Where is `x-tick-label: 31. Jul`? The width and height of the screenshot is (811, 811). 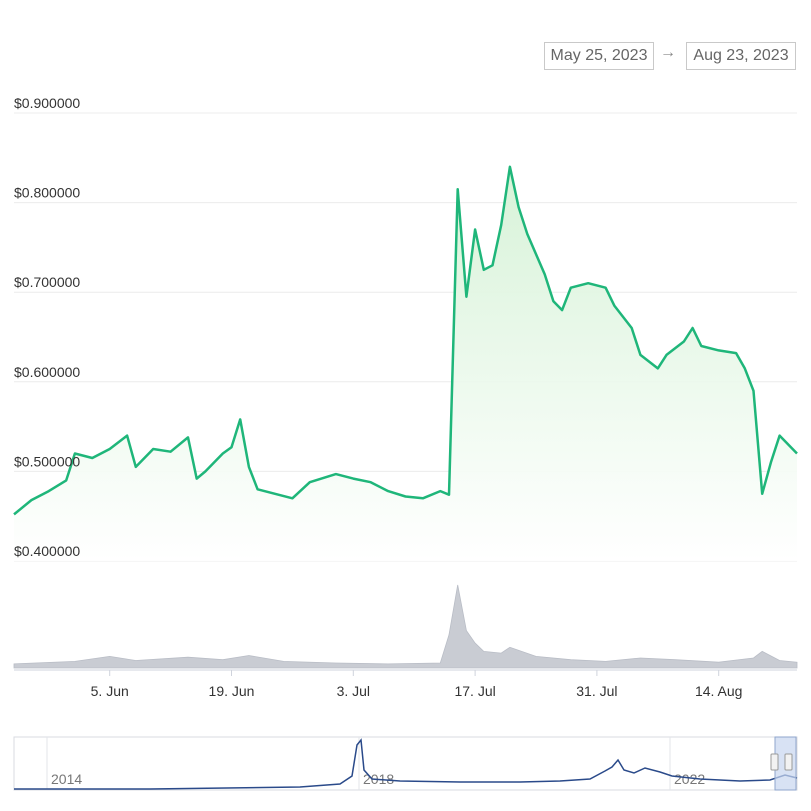 x-tick-label: 31. Jul is located at coordinates (596, 691).